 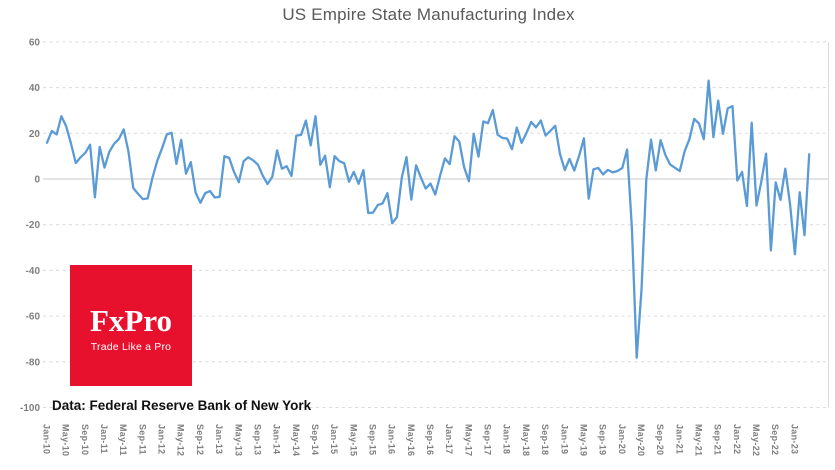 What do you see at coordinates (564, 439) in the screenshot?
I see `x-tick-label: Jan-19` at bounding box center [564, 439].